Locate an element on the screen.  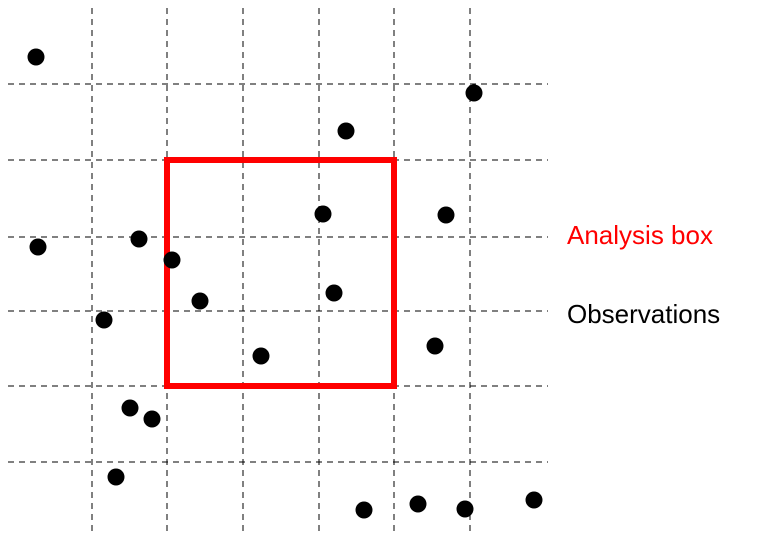
legend-observations-label: Observations is located at coordinates (644, 314).